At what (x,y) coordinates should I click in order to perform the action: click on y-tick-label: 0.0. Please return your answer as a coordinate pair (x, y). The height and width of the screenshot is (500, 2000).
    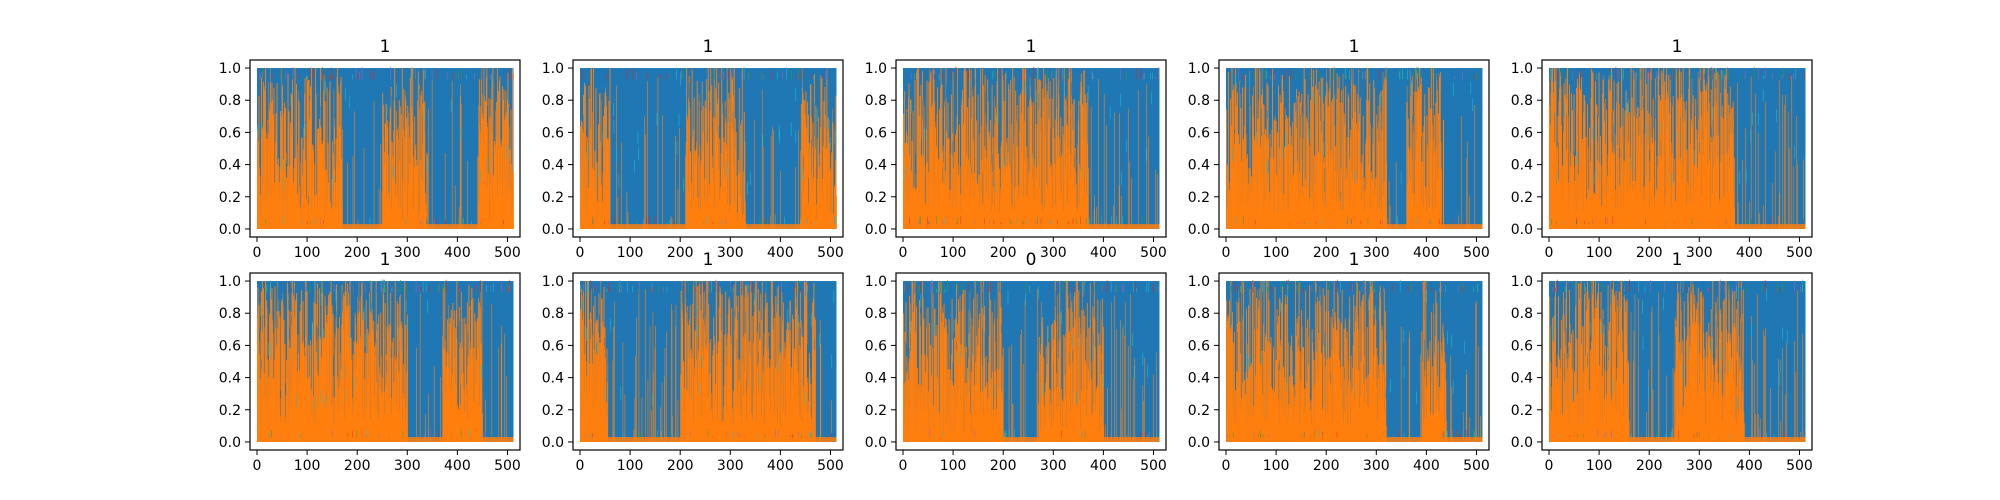
    Looking at the image, I should click on (230, 230).